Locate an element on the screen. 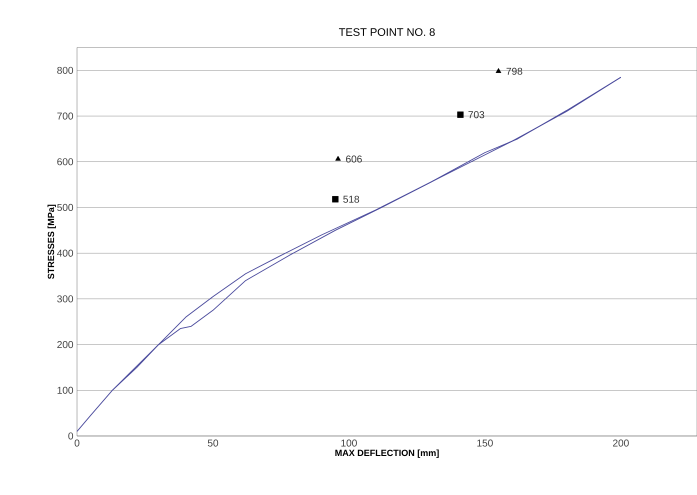 The image size is (697, 495). x-tick-label: 200 is located at coordinates (621, 443).